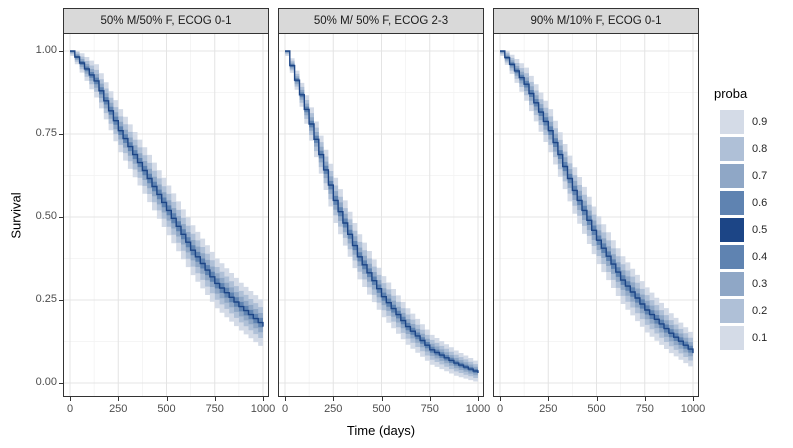 This screenshot has width=793, height=448. Describe the element at coordinates (760, 338) in the screenshot. I see `legend-label: 0.1` at that location.